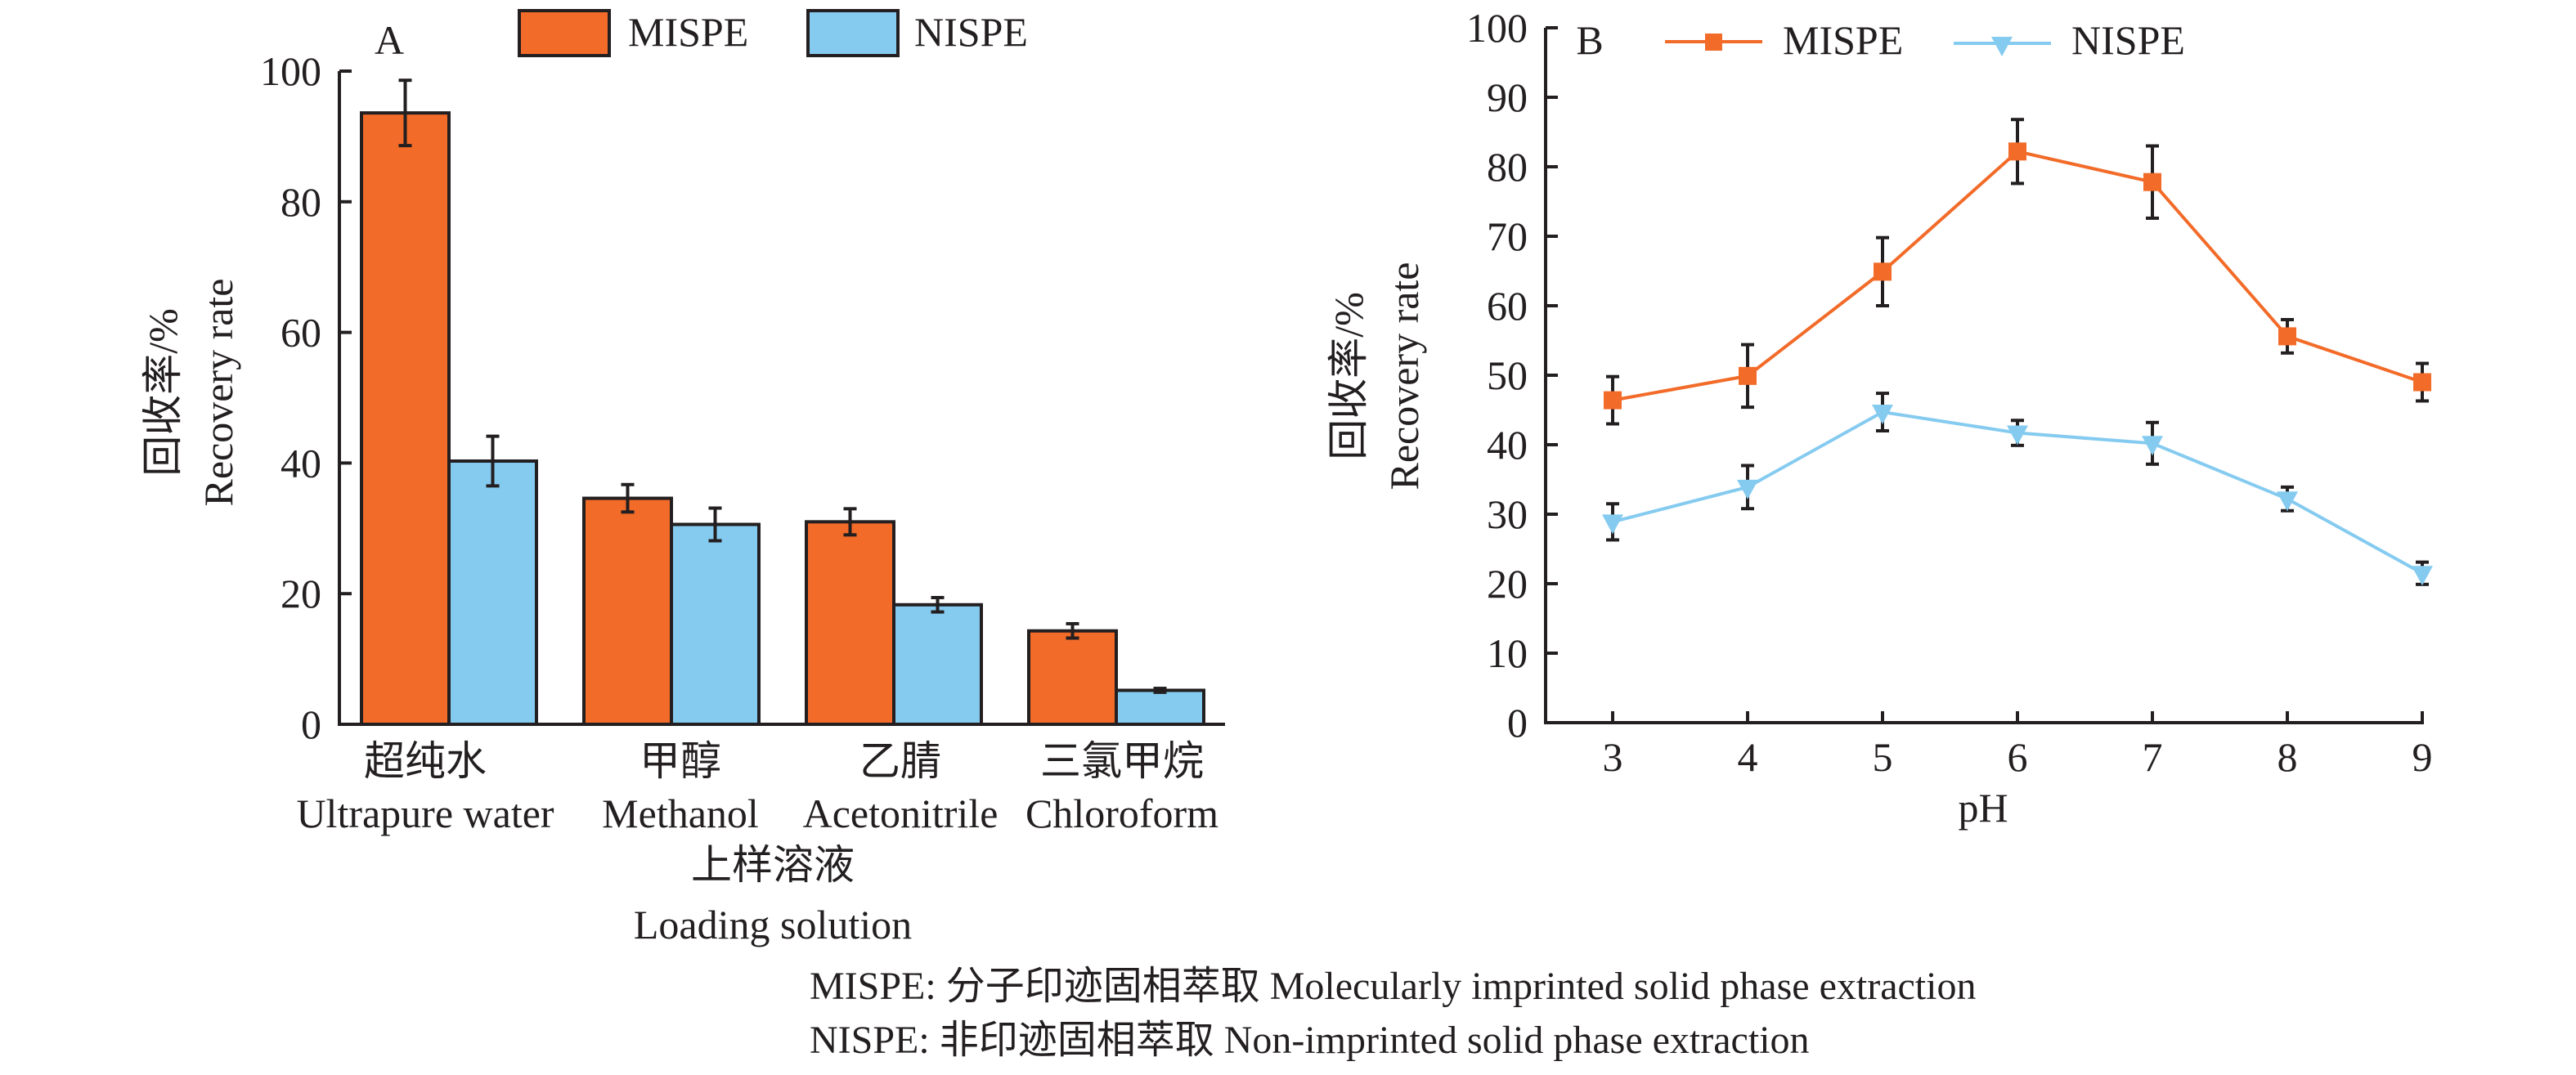  Describe the element at coordinates (389, 40) in the screenshot. I see `panel-a-label: A` at that location.